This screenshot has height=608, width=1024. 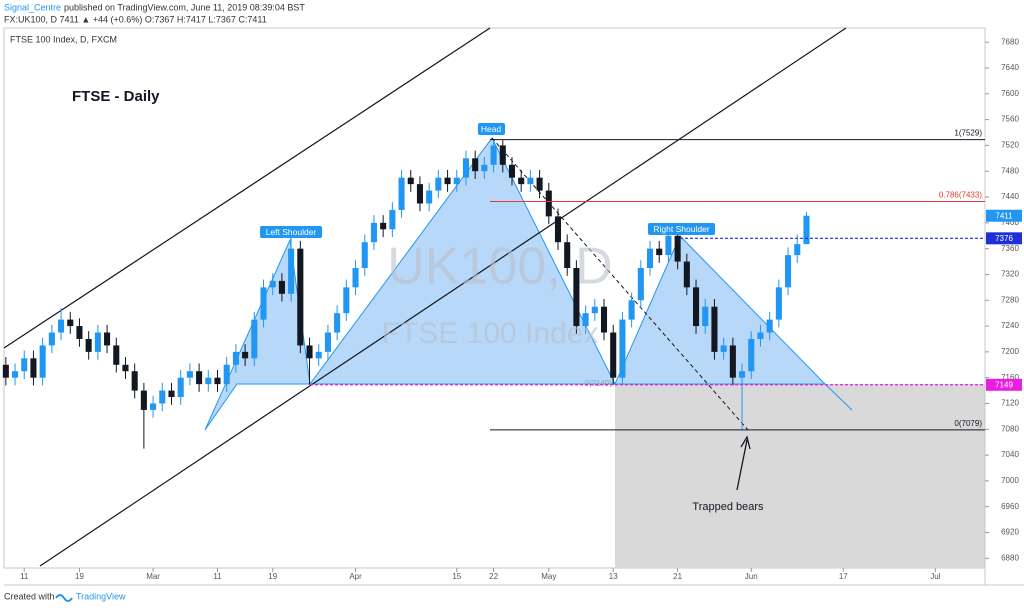 I want to click on x-tick-label: 22, so click(x=493, y=576).